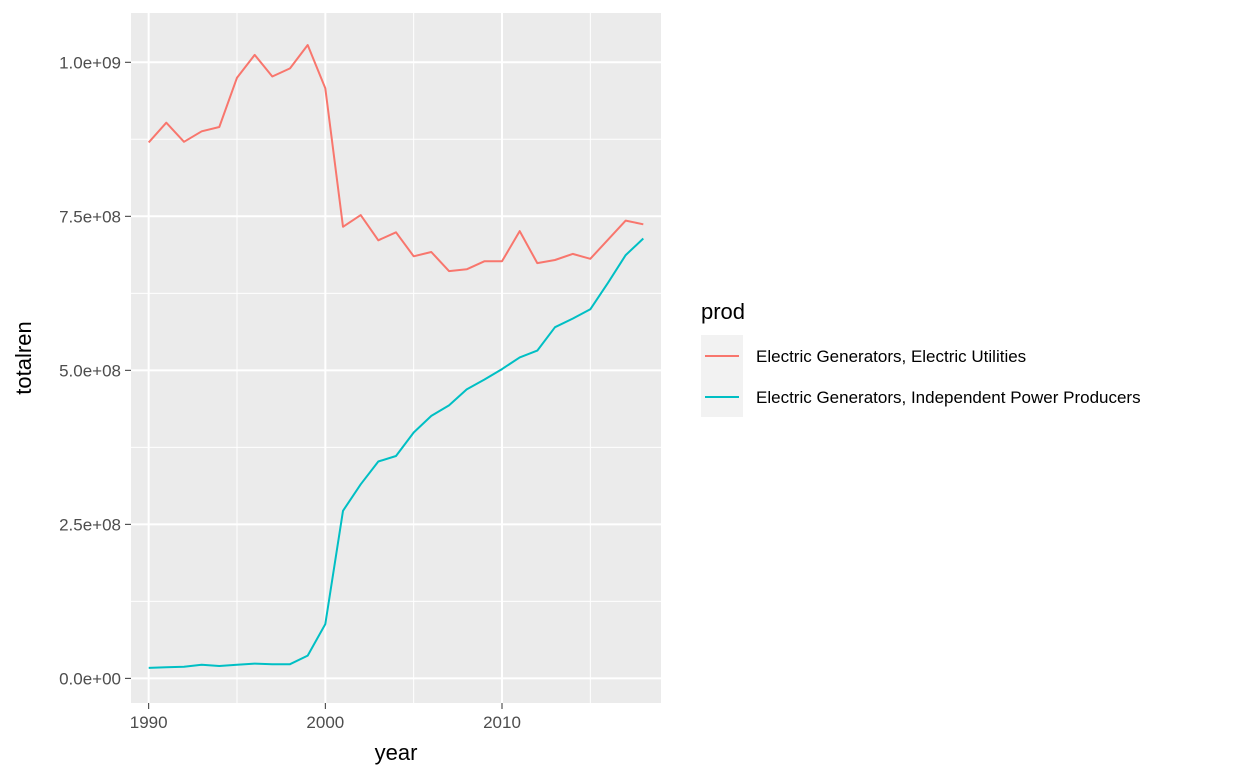 The image size is (1259, 778). I want to click on legend-key-background, so click(722, 376).